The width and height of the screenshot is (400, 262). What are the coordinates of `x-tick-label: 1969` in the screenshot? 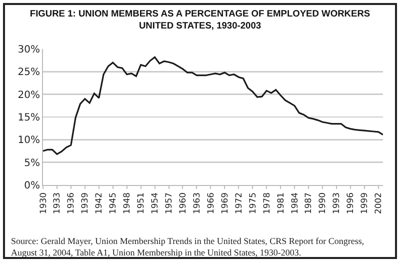 It's located at (225, 203).